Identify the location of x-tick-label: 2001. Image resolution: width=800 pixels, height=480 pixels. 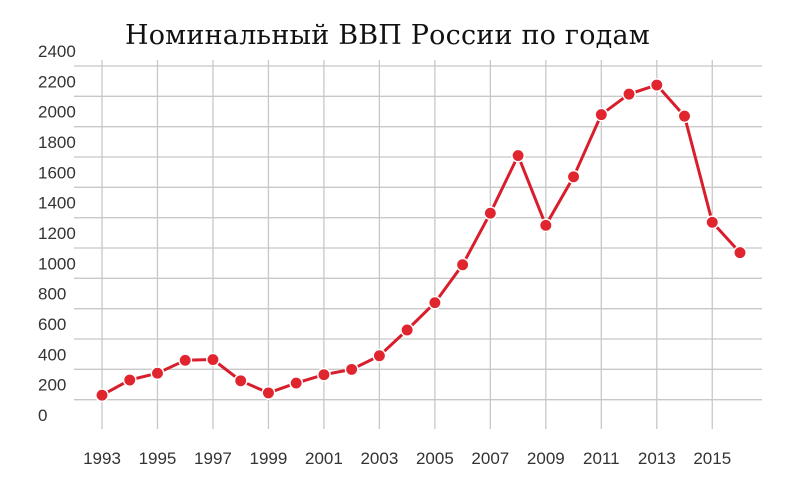
(324, 458).